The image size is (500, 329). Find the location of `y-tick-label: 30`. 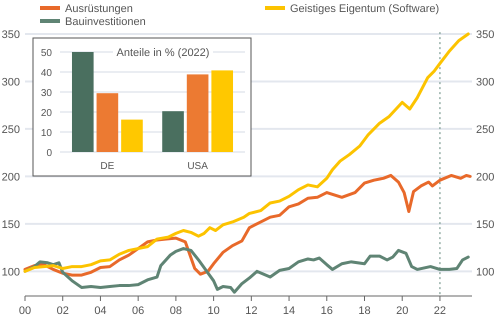

y-tick-label: 30 is located at coordinates (46, 93).